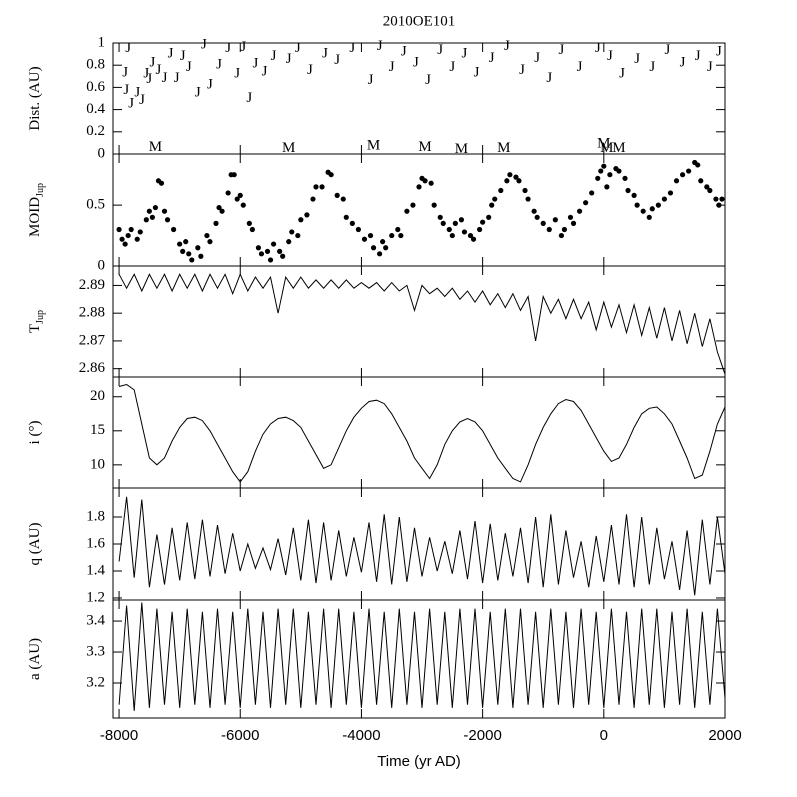 The image size is (797, 797). I want to click on y-axis-label-main: a (AU), so click(35, 659).